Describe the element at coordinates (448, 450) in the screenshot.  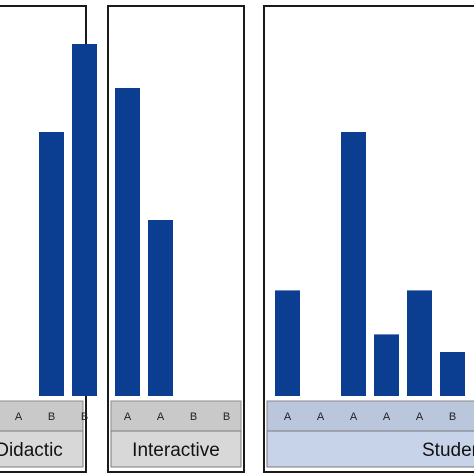
I see `panel-name: Student-Centered` at that location.